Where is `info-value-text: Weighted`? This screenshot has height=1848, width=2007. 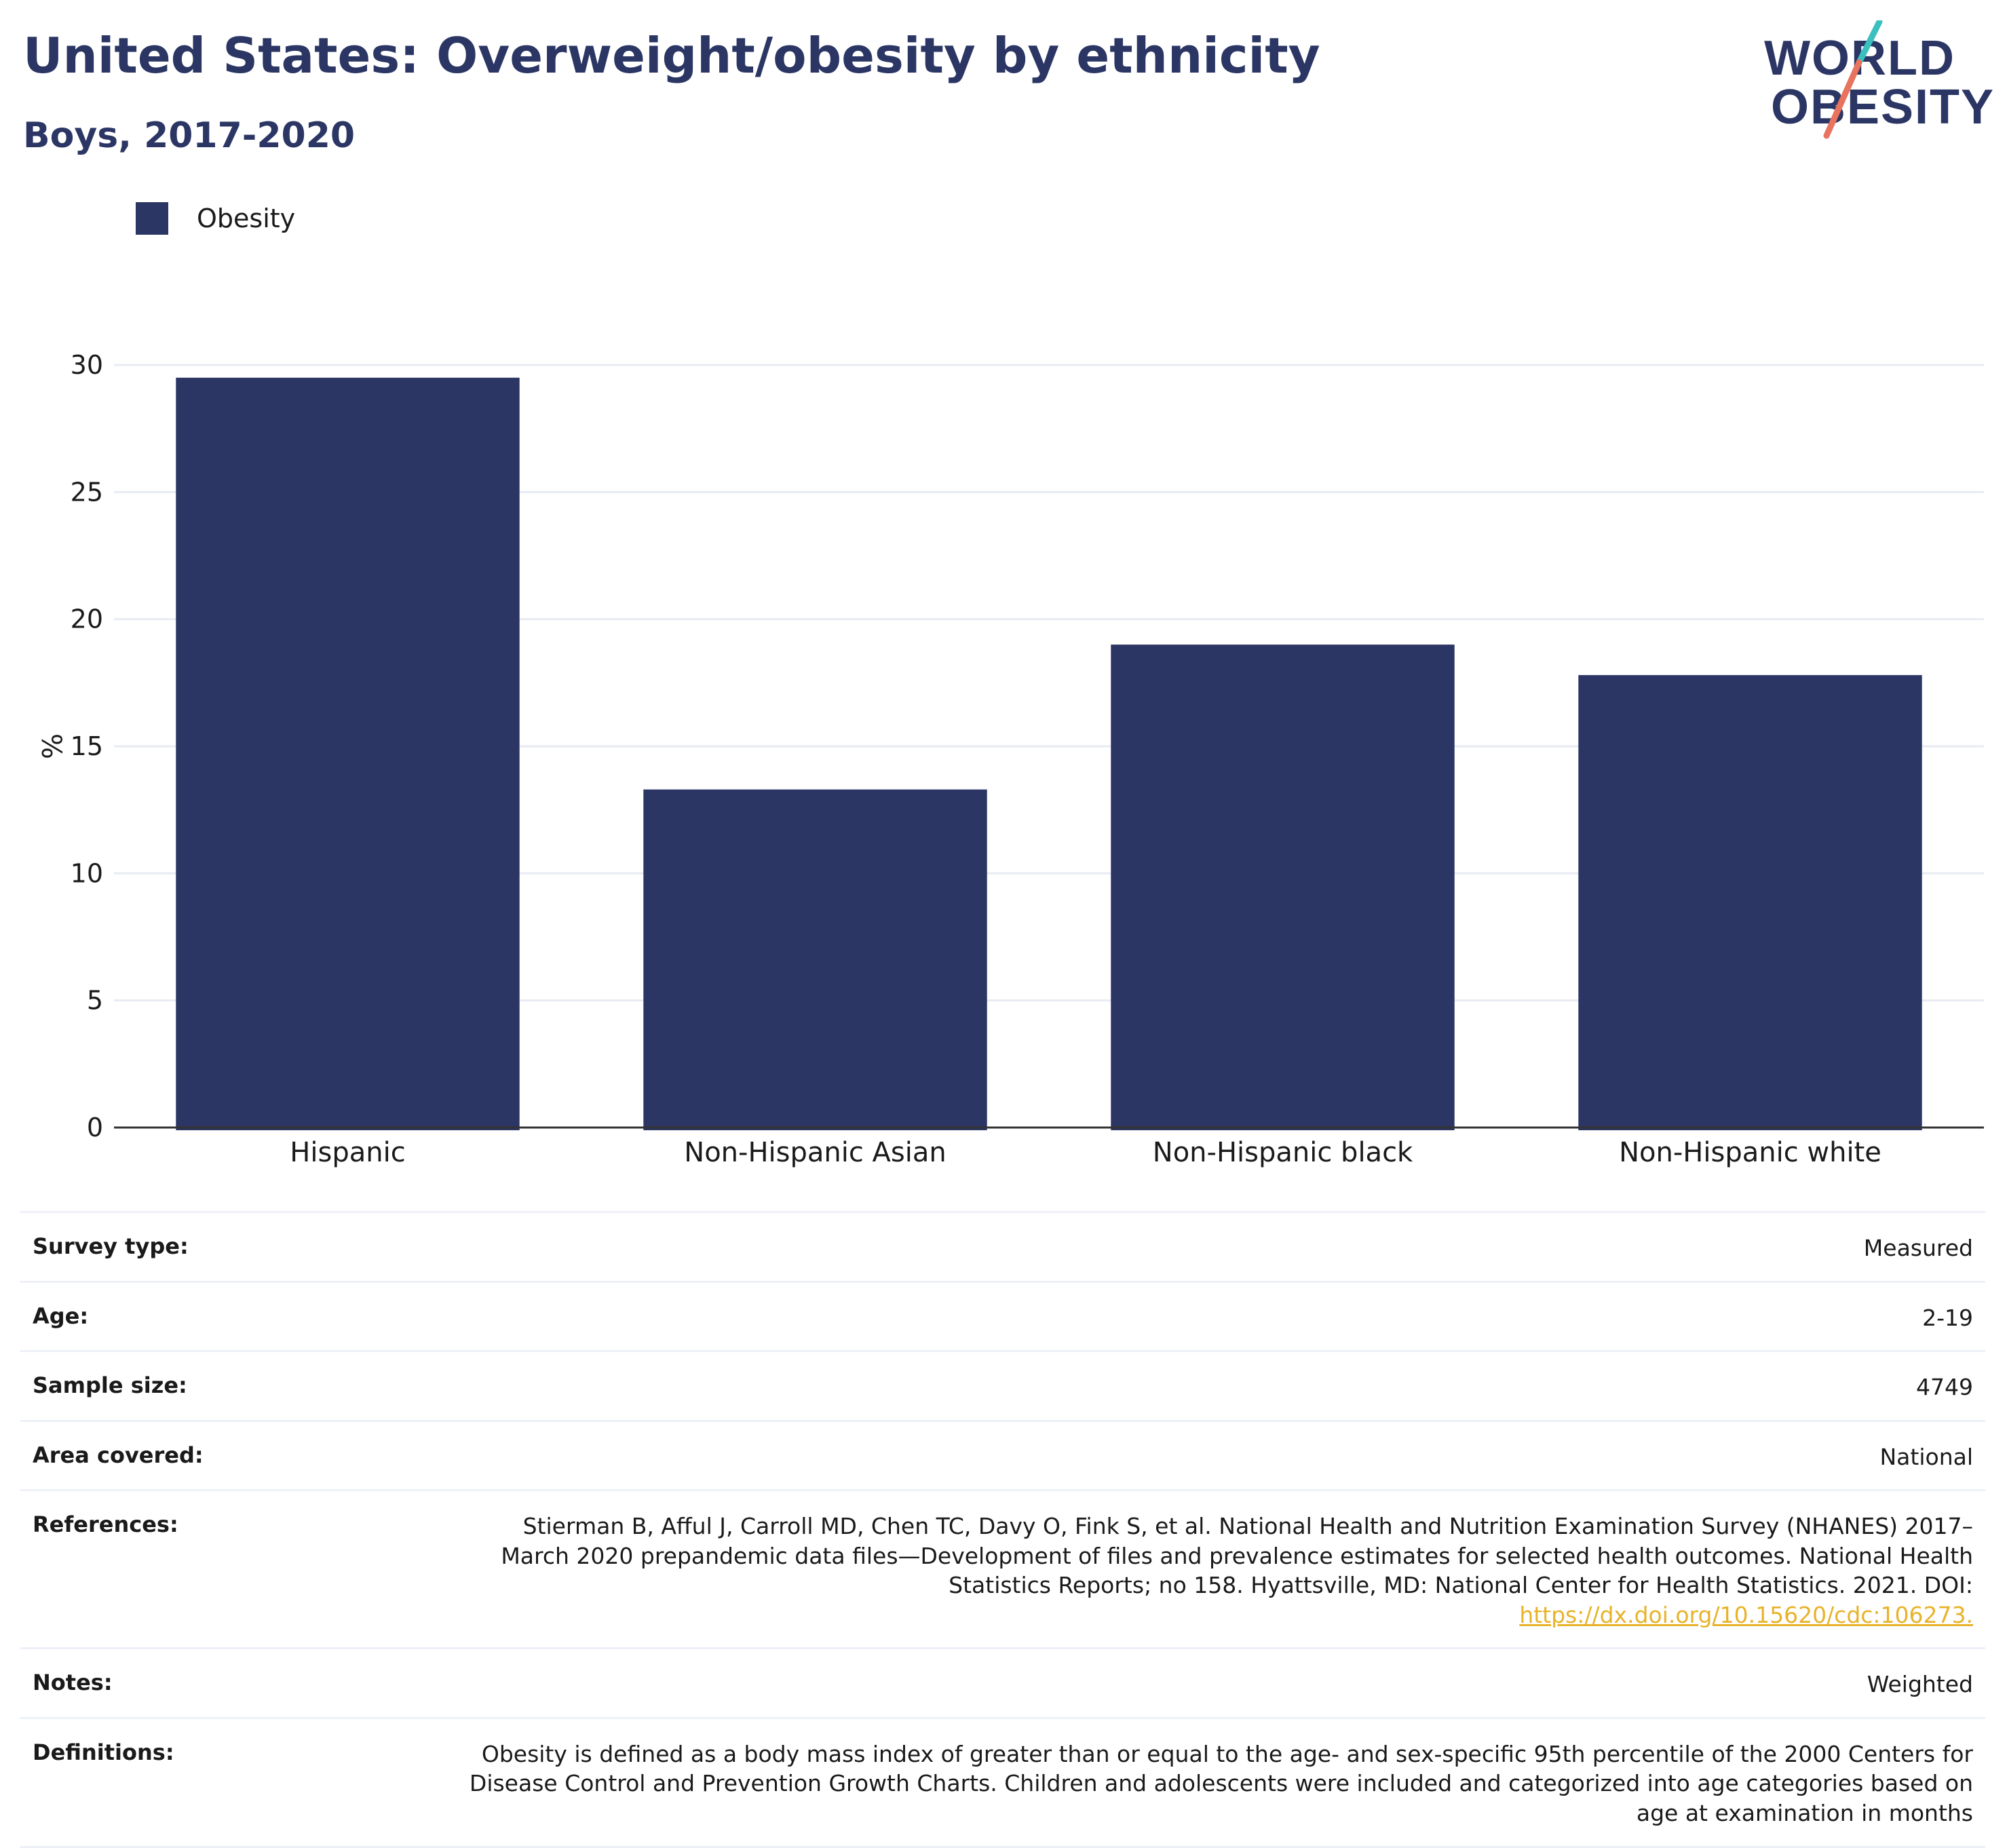 info-value-text: Weighted is located at coordinates (1920, 1684).